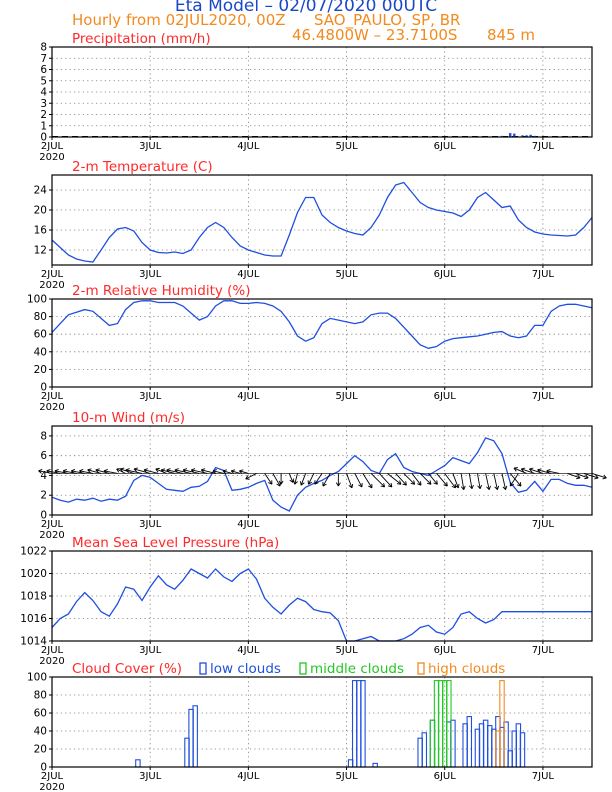 This screenshot has width=612, height=792. I want to click on rh-line, so click(322, 324).